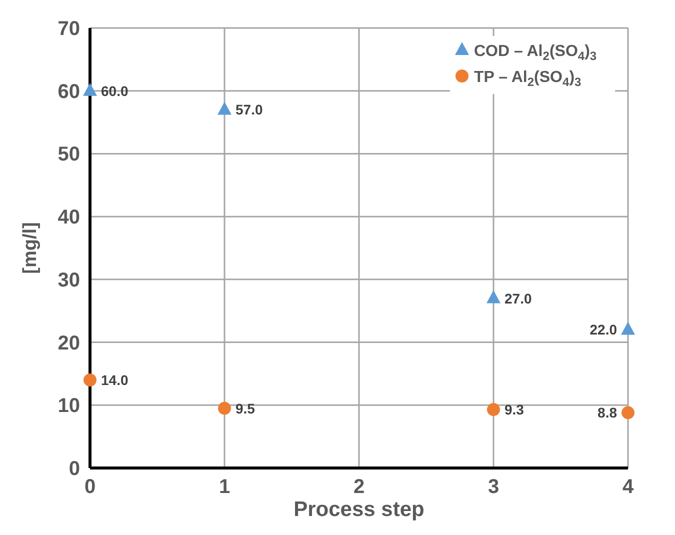 Image resolution: width=675 pixels, height=535 pixels. What do you see at coordinates (69, 343) in the screenshot?
I see `y-tick-label: 20` at bounding box center [69, 343].